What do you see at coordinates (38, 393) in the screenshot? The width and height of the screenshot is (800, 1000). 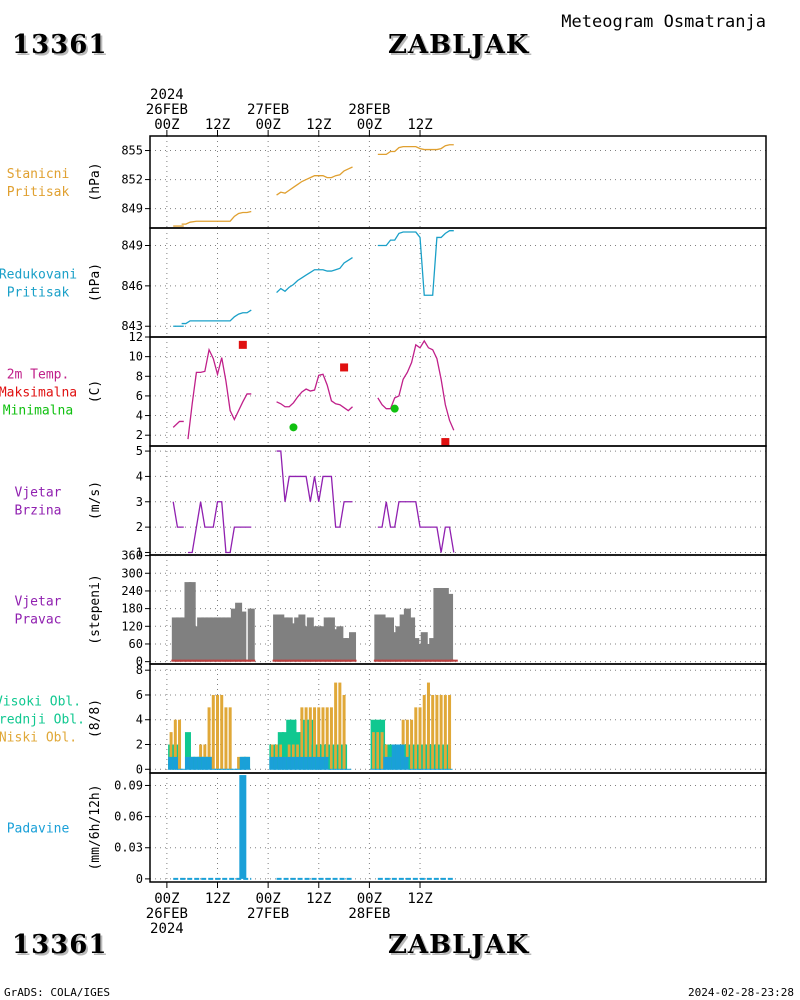 I see `panel-name-label: Maksimalna` at bounding box center [38, 393].